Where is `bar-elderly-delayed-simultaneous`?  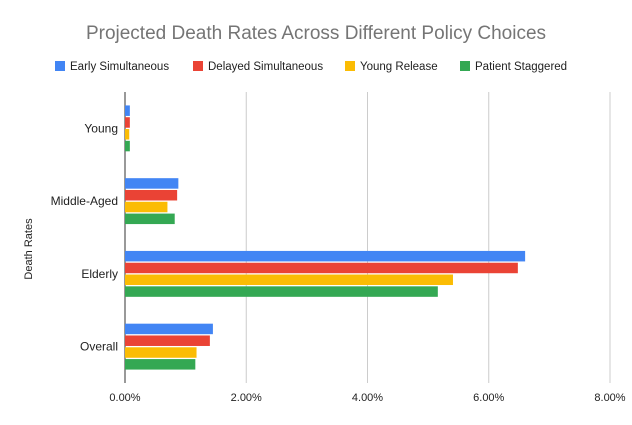
bar-elderly-delayed-simultaneous is located at coordinates (321, 268).